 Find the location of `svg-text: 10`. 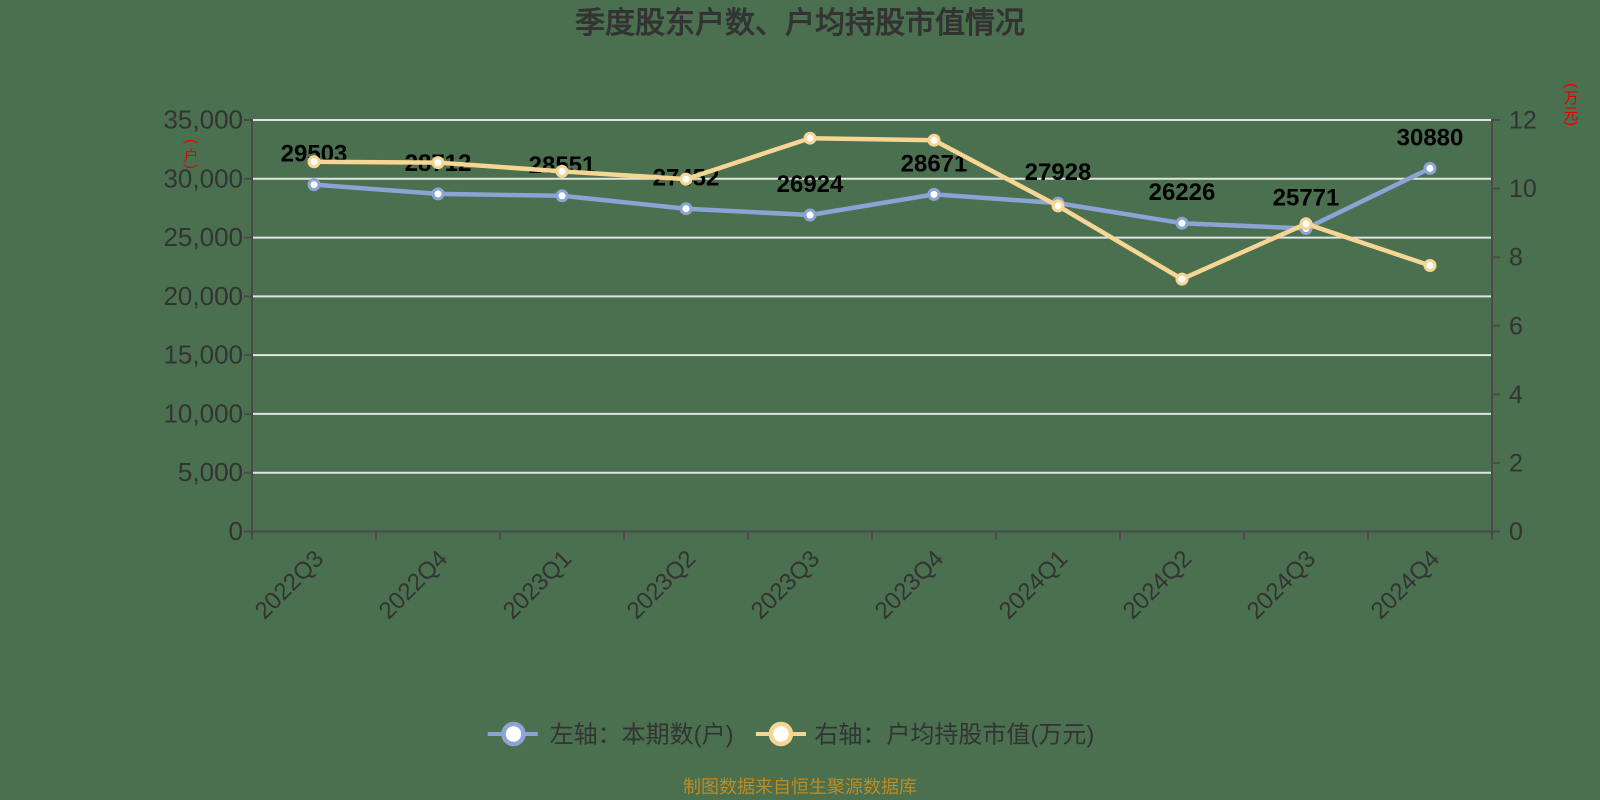

svg-text: 10 is located at coordinates (1523, 189).